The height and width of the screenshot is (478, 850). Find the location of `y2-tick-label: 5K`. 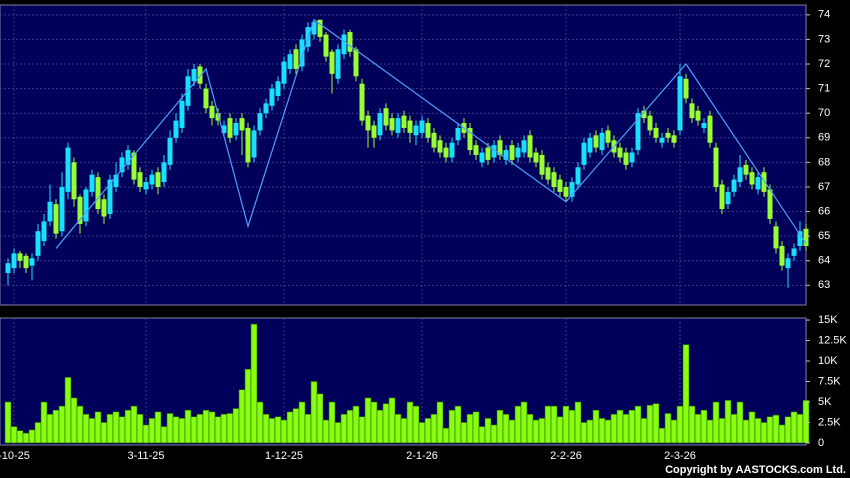

y2-tick-label: 5K is located at coordinates (825, 402).